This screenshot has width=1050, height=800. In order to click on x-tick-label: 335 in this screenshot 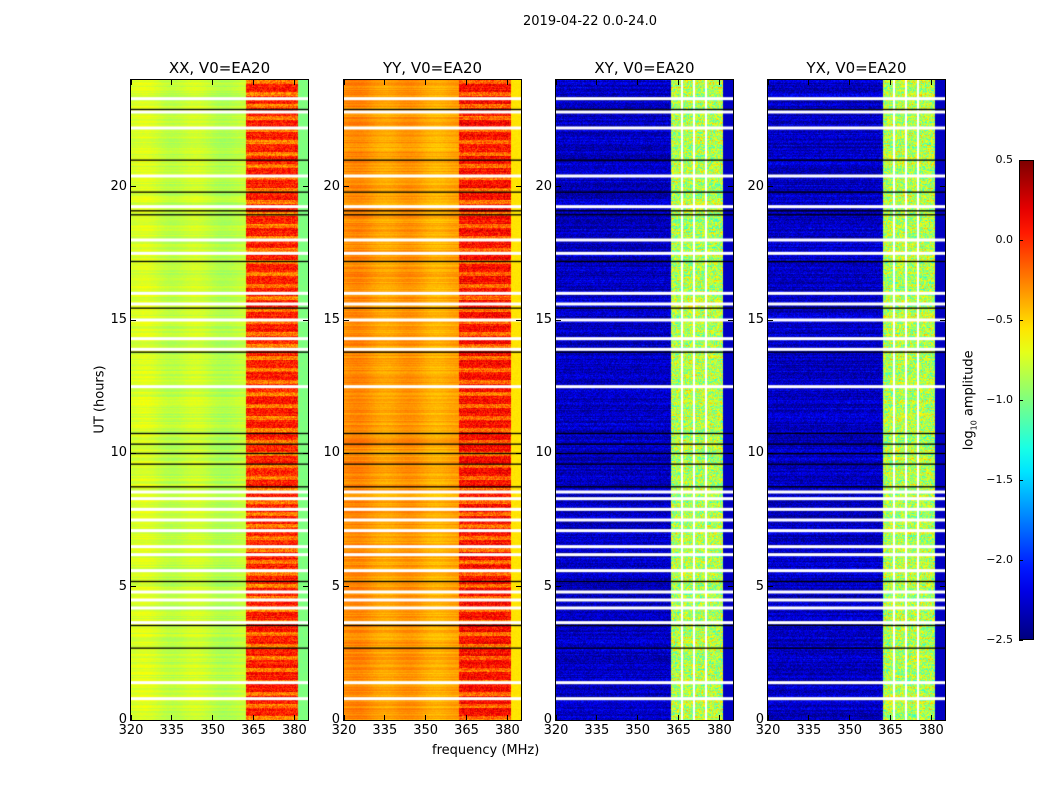, I will do `click(172, 730)`.